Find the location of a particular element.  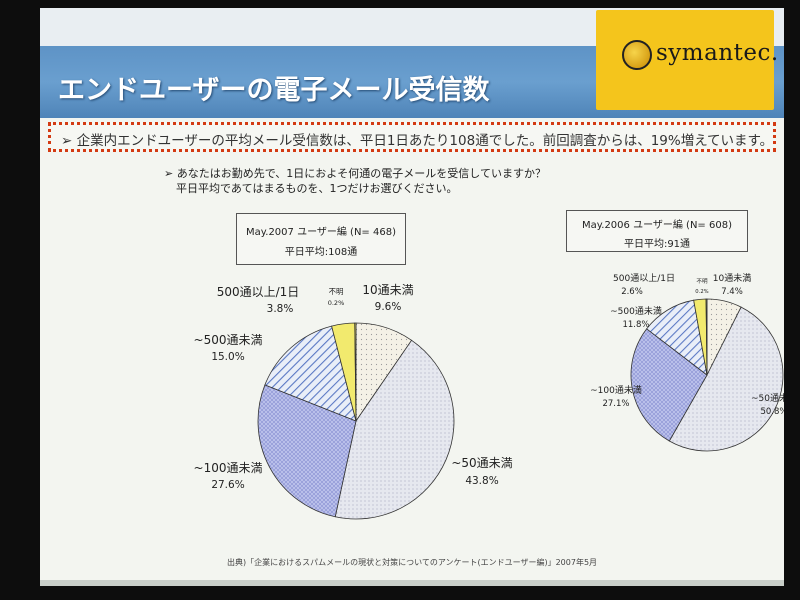

chart2-value-lt100: 27.1% is located at coordinates (615, 404).